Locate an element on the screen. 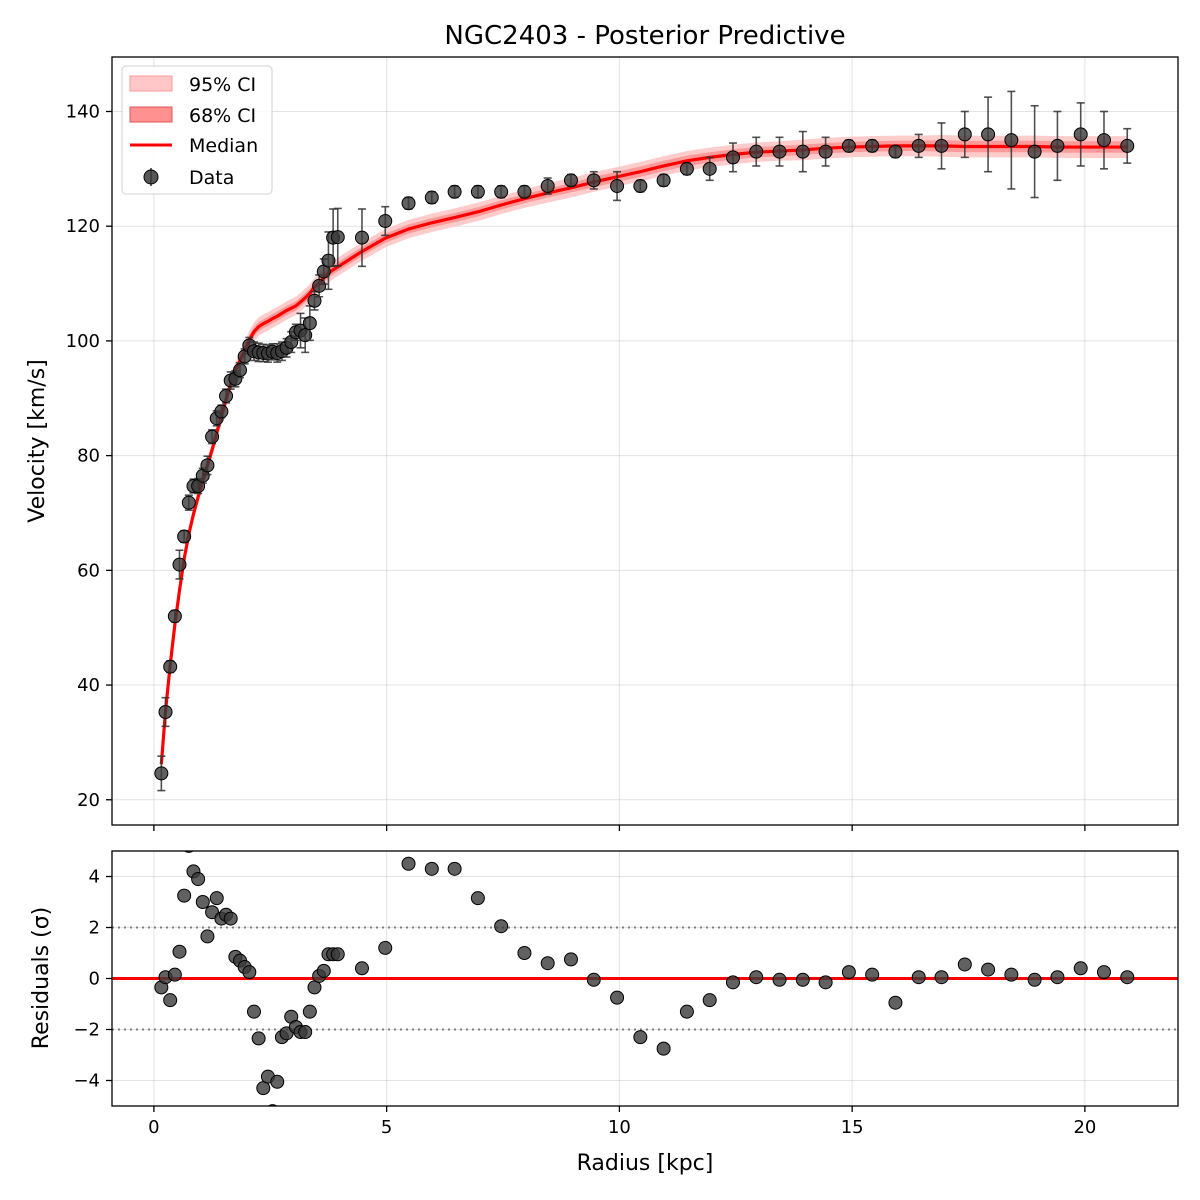 Image resolution: width=1200 pixels, height=1200 pixels. legend-box is located at coordinates (197, 130).